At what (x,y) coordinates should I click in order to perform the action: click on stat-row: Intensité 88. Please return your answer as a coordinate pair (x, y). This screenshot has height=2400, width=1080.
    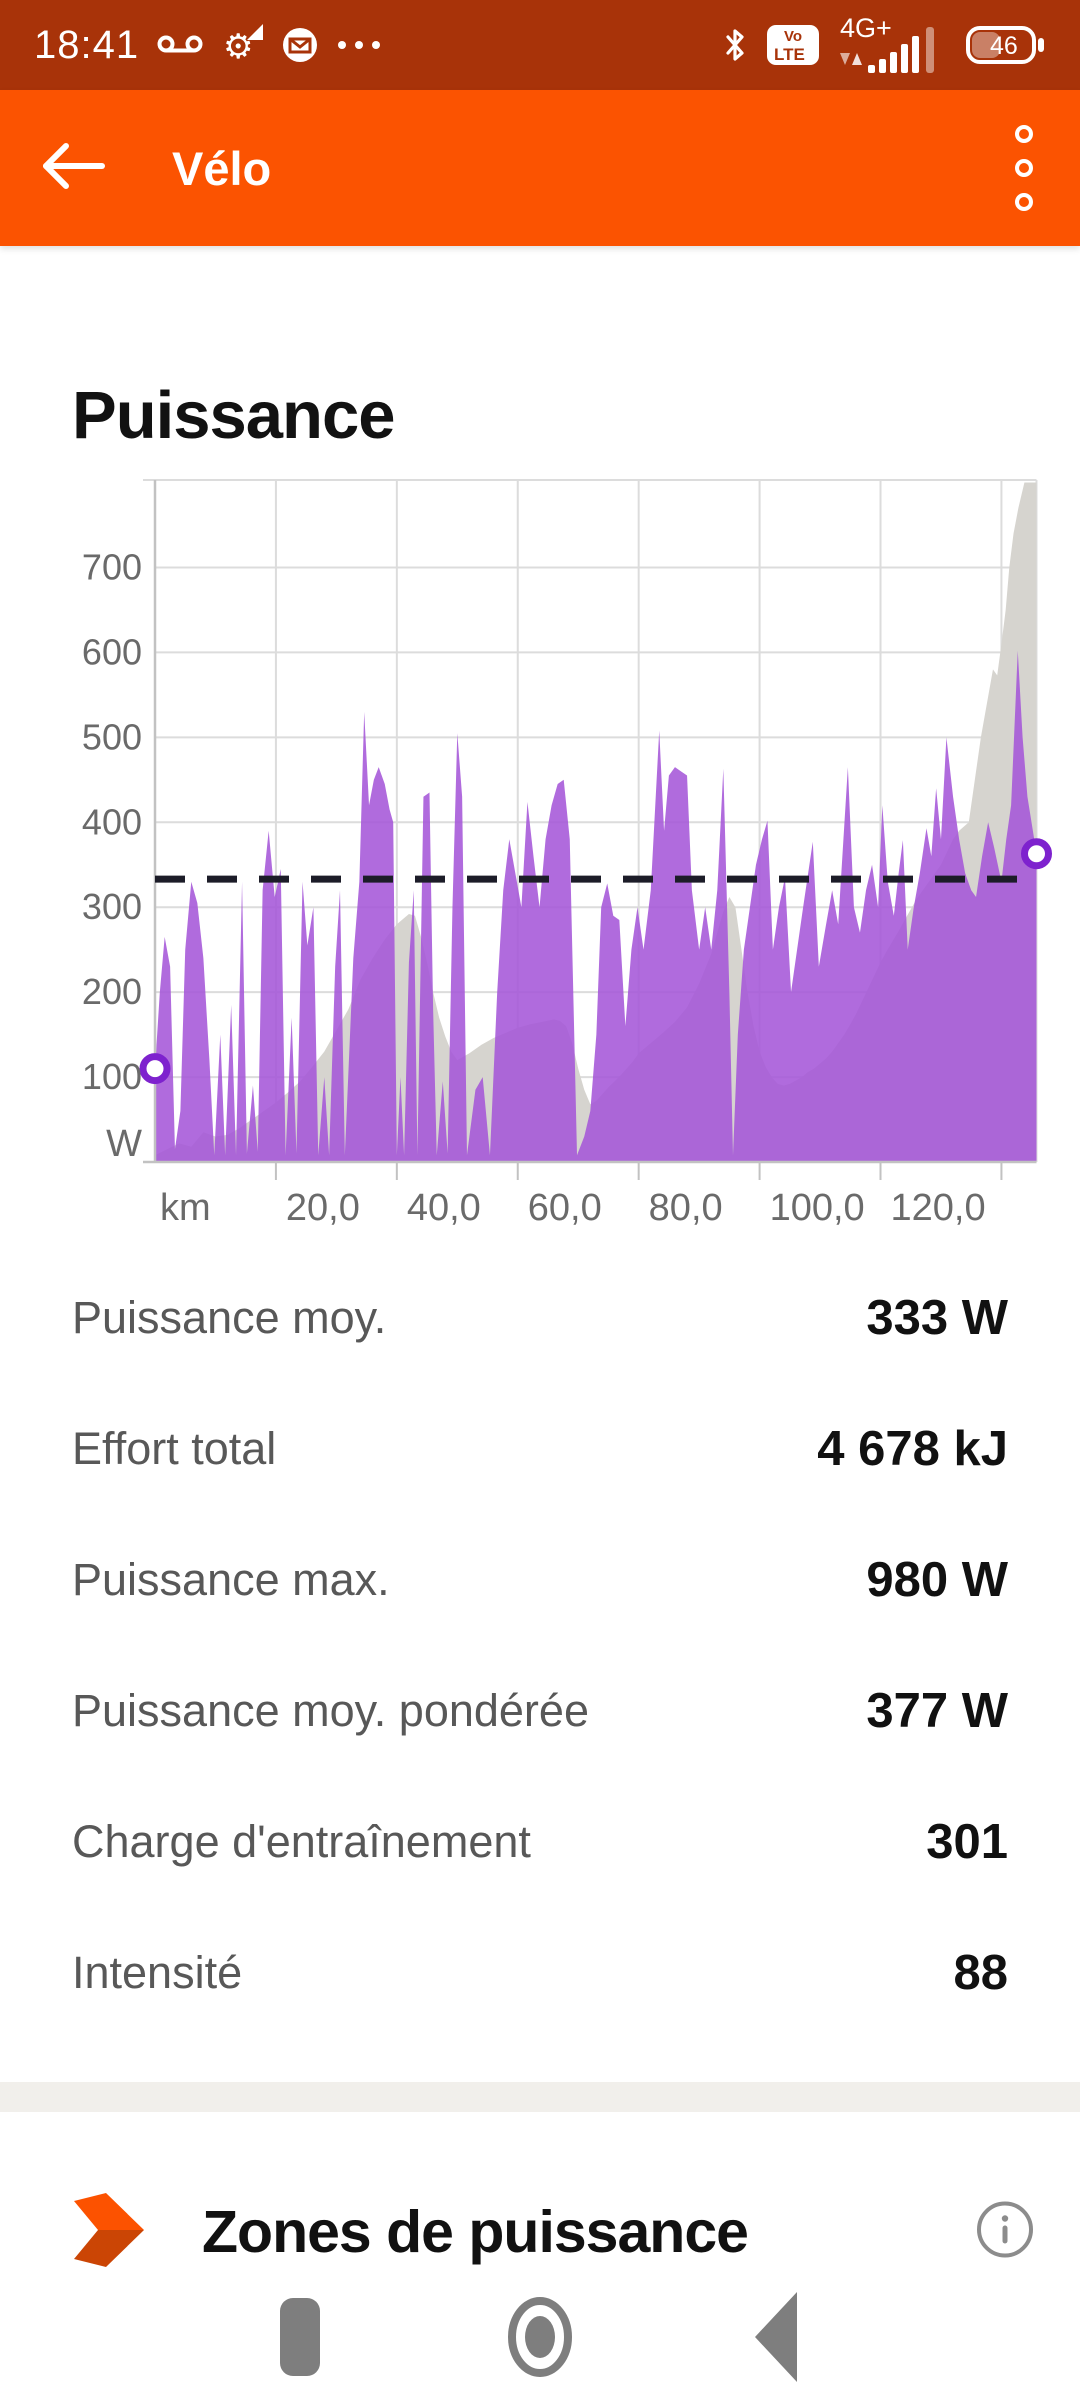
    Looking at the image, I should click on (540, 1972).